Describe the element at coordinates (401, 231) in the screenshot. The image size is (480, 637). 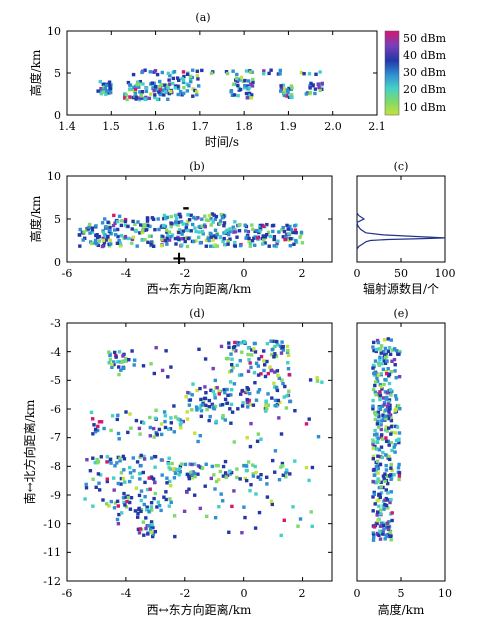
I see `panel-c-plot` at that location.